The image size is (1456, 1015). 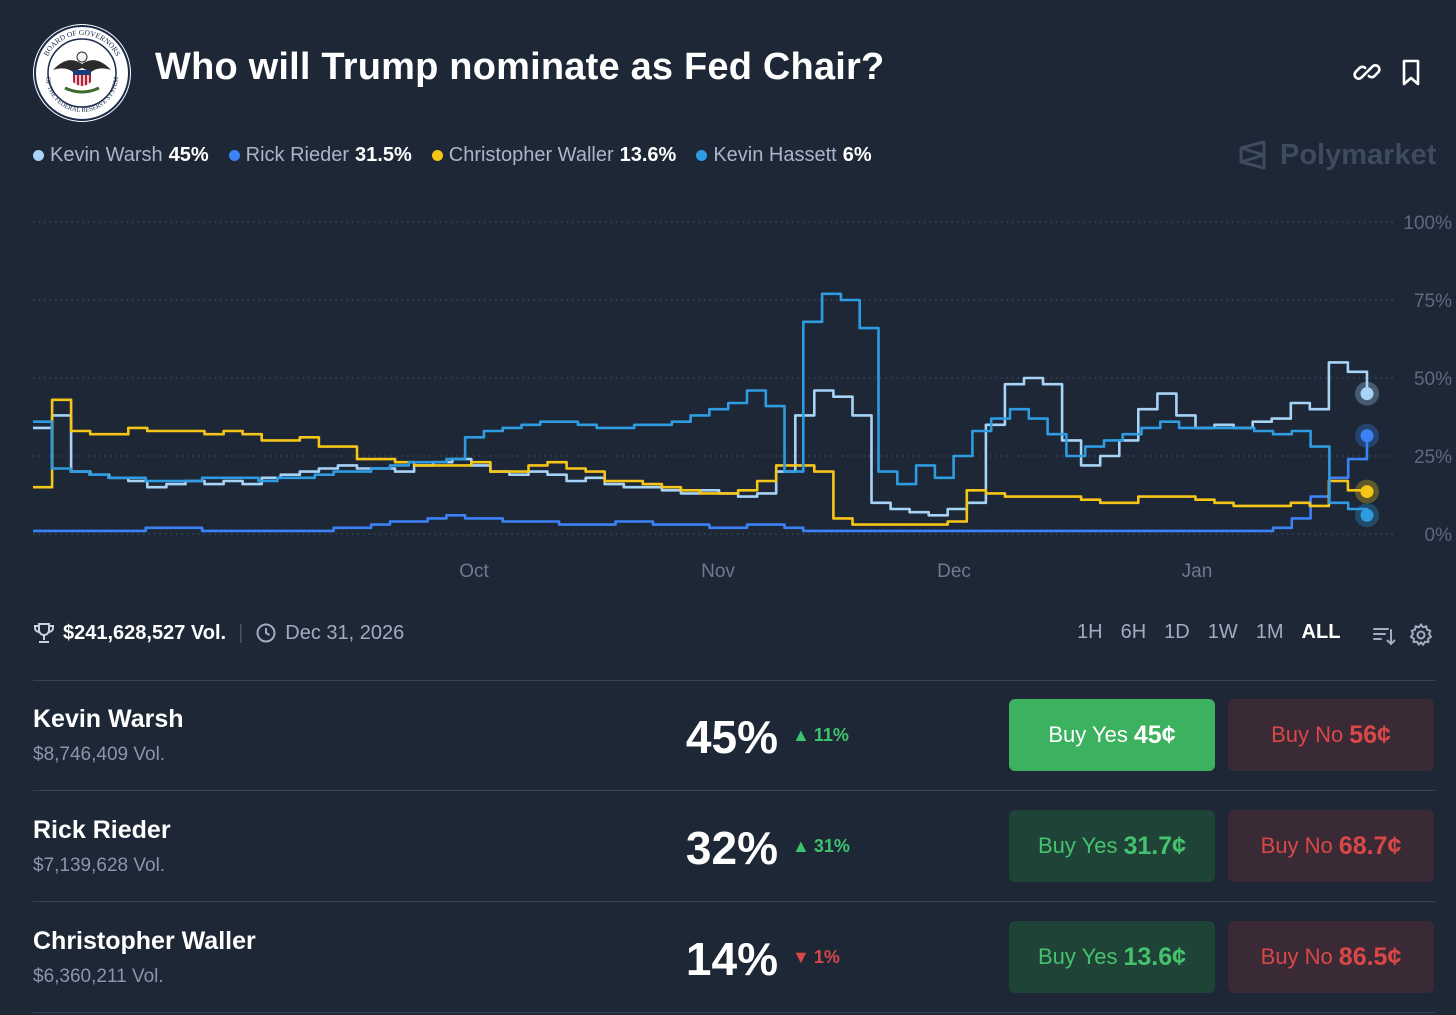 I want to click on legend-item: Christopher Waller 13.6%, so click(x=554, y=155).